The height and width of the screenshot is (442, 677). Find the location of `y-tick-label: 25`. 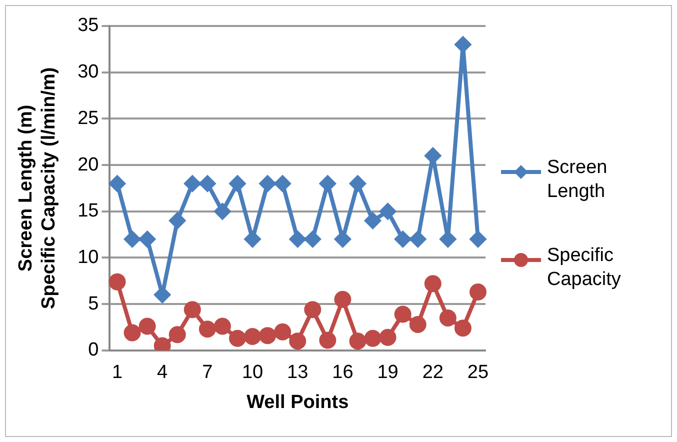

y-tick-label: 25 is located at coordinates (88, 118).